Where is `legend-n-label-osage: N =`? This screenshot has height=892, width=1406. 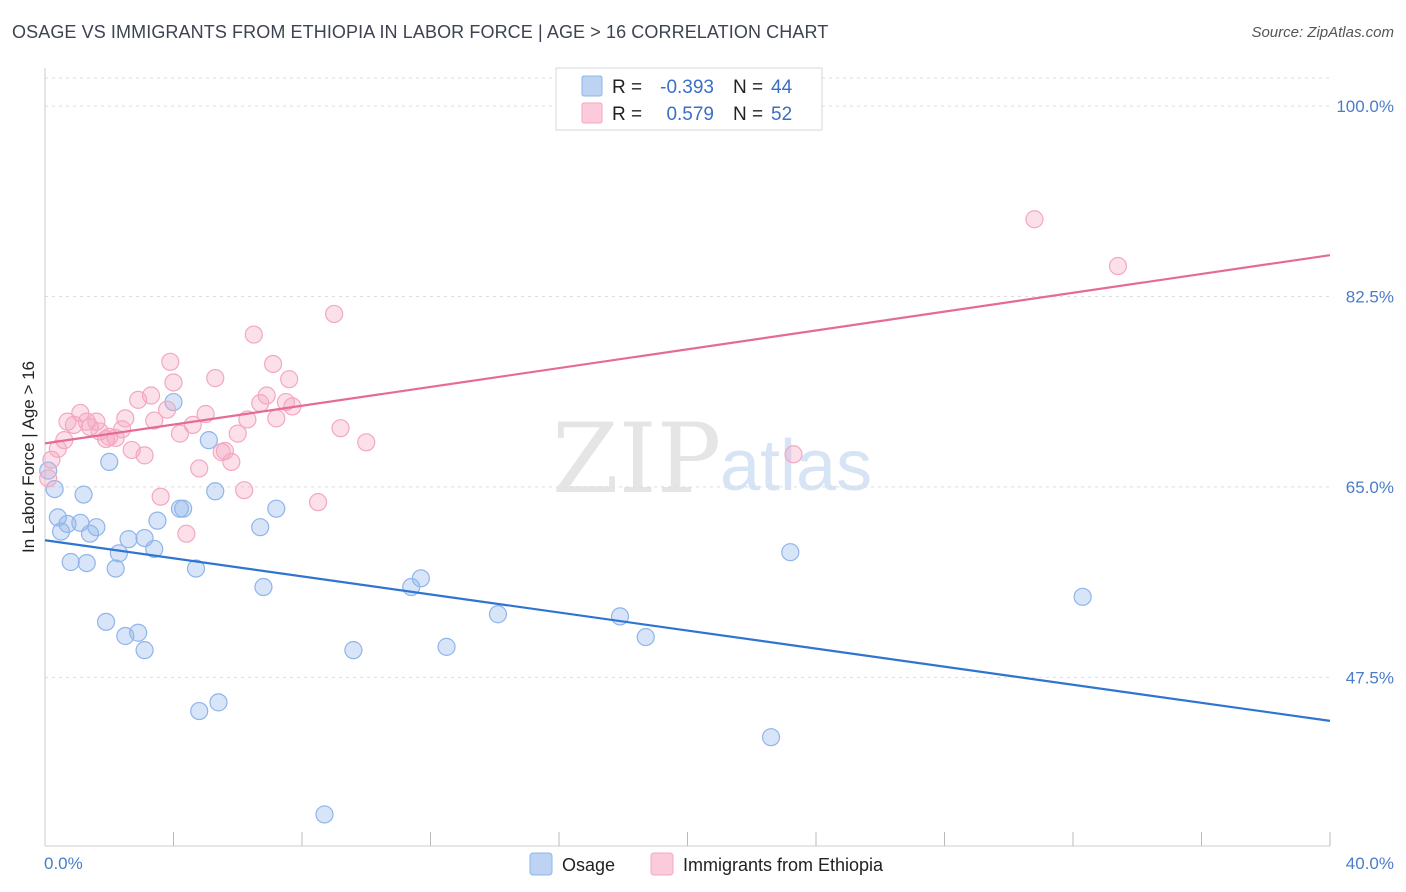 legend-n-label-osage: N = is located at coordinates (748, 87).